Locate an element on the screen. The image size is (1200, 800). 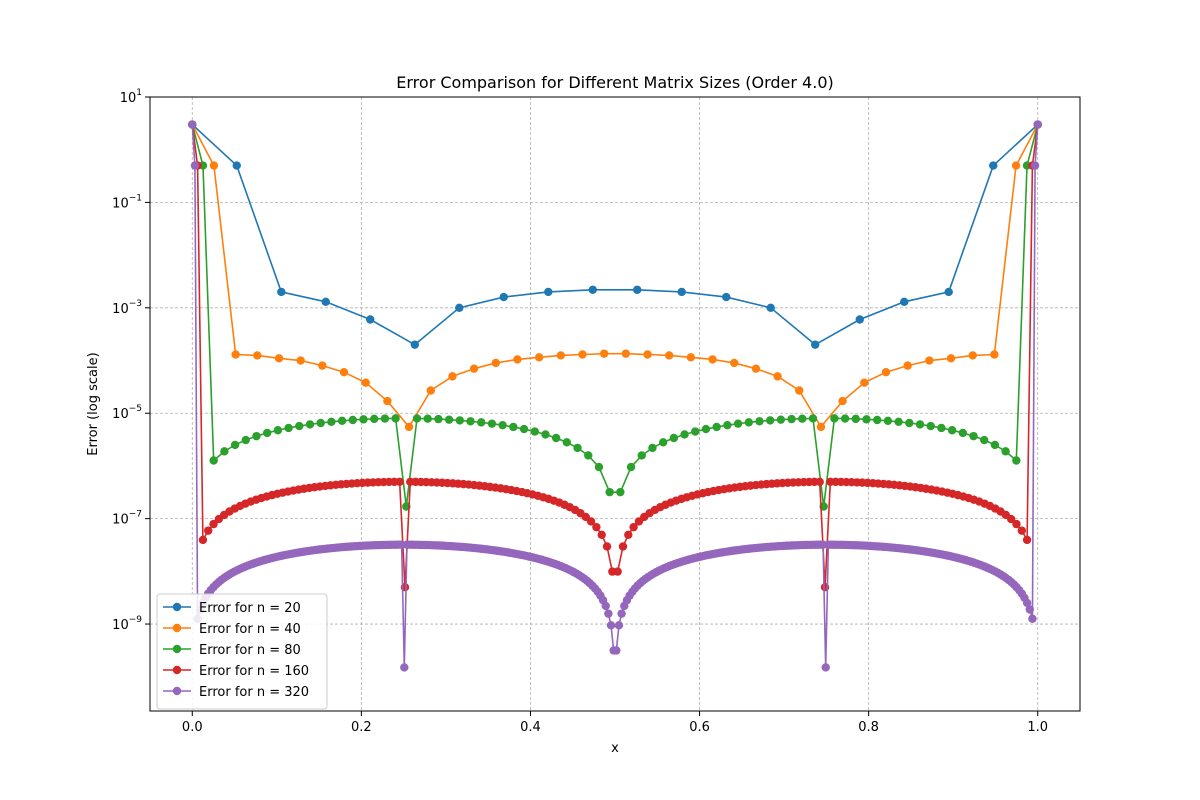
y-tick-label: 10⁻⁷ is located at coordinates (127, 519).